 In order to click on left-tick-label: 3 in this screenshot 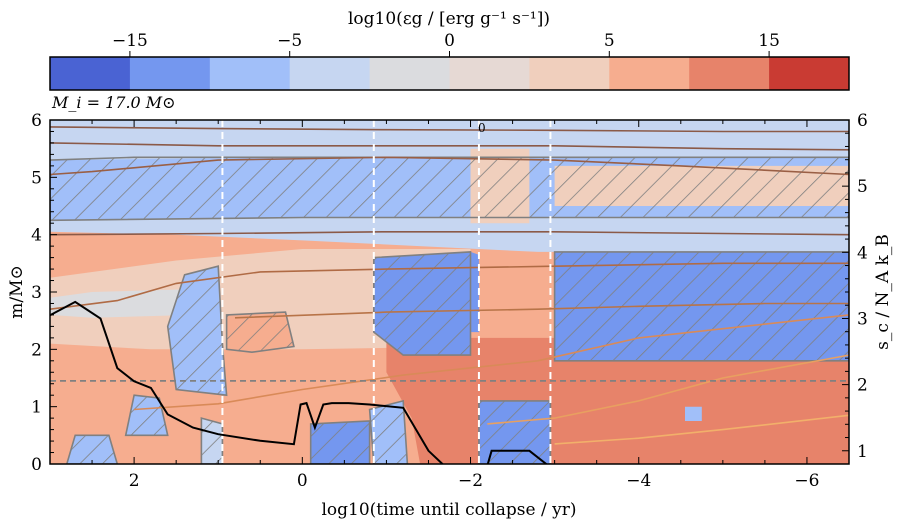, I will do `click(36, 293)`.